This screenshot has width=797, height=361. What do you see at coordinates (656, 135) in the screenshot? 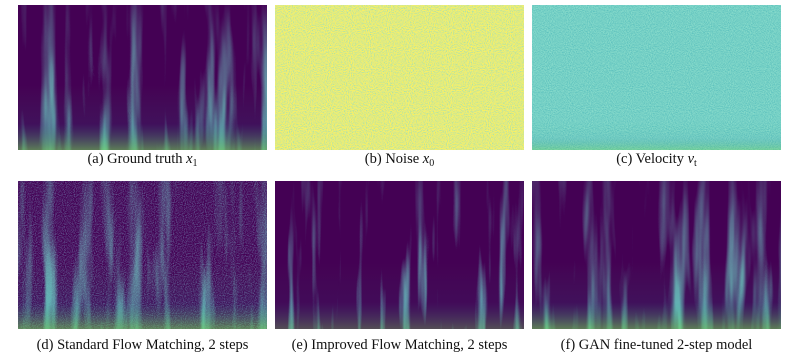
I see `velocity-glow` at bounding box center [656, 135].